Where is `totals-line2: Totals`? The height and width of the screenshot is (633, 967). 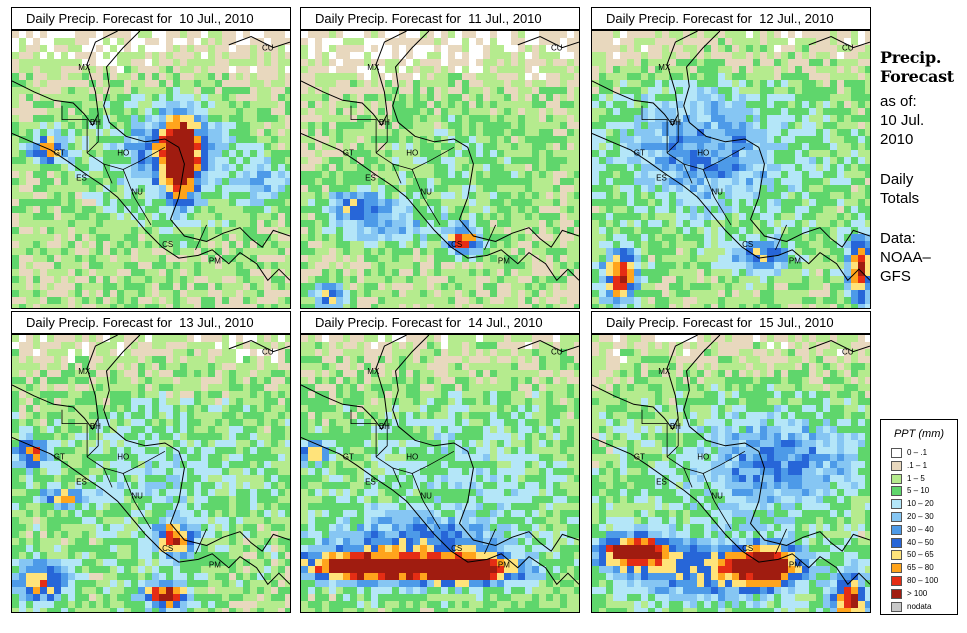
totals-line2: Totals is located at coordinates (900, 198).